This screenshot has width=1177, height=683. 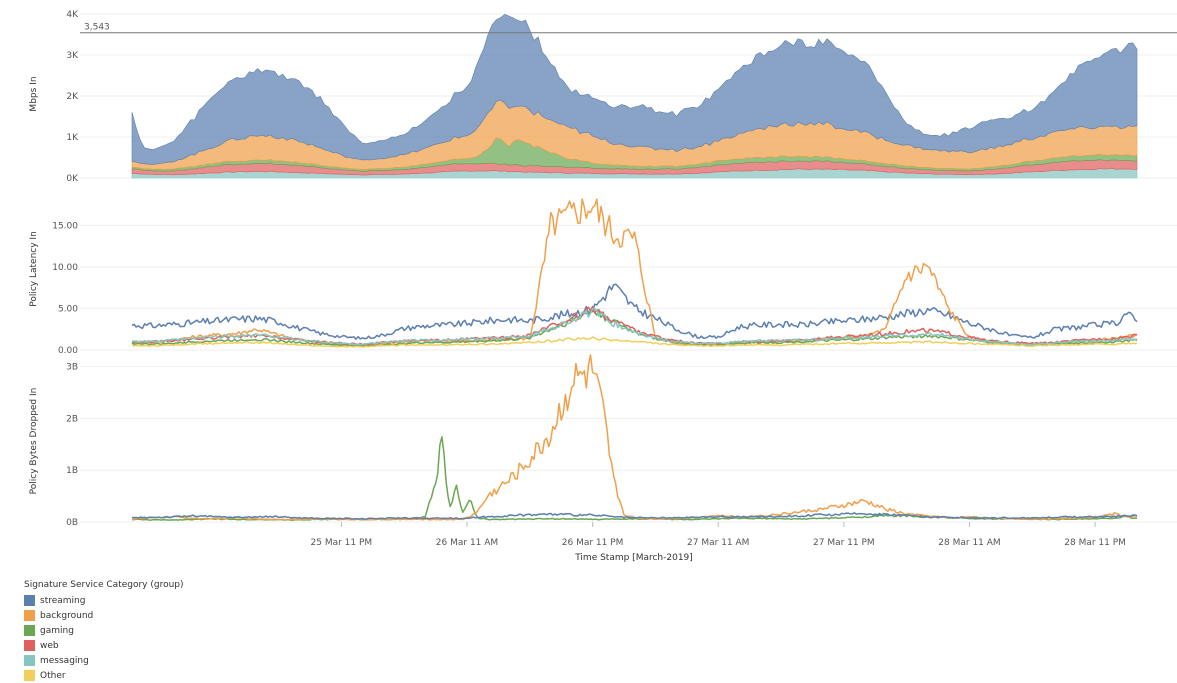 What do you see at coordinates (34, 441) in the screenshot?
I see `y-axis-title: Policy Bytes Dropped In` at bounding box center [34, 441].